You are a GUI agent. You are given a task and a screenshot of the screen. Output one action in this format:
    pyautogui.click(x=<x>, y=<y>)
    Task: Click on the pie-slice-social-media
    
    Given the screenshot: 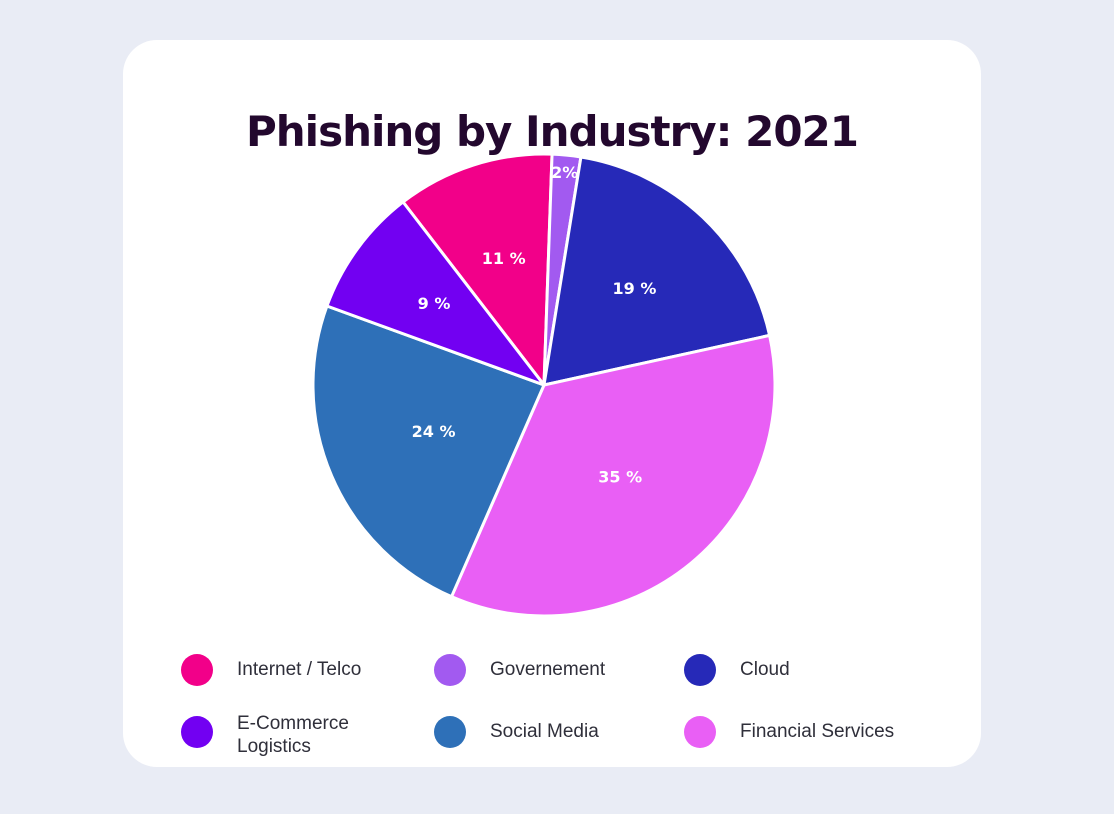 What is the action you would take?
    pyautogui.click(x=428, y=451)
    